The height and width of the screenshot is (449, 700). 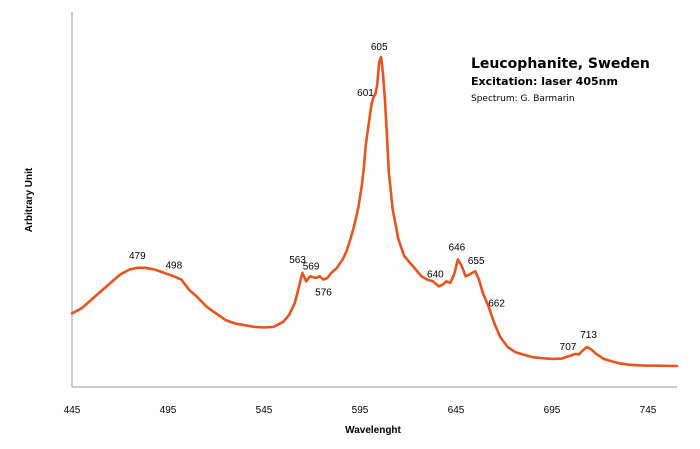 I want to click on x-axis-title: Wavelenght, so click(x=373, y=430).